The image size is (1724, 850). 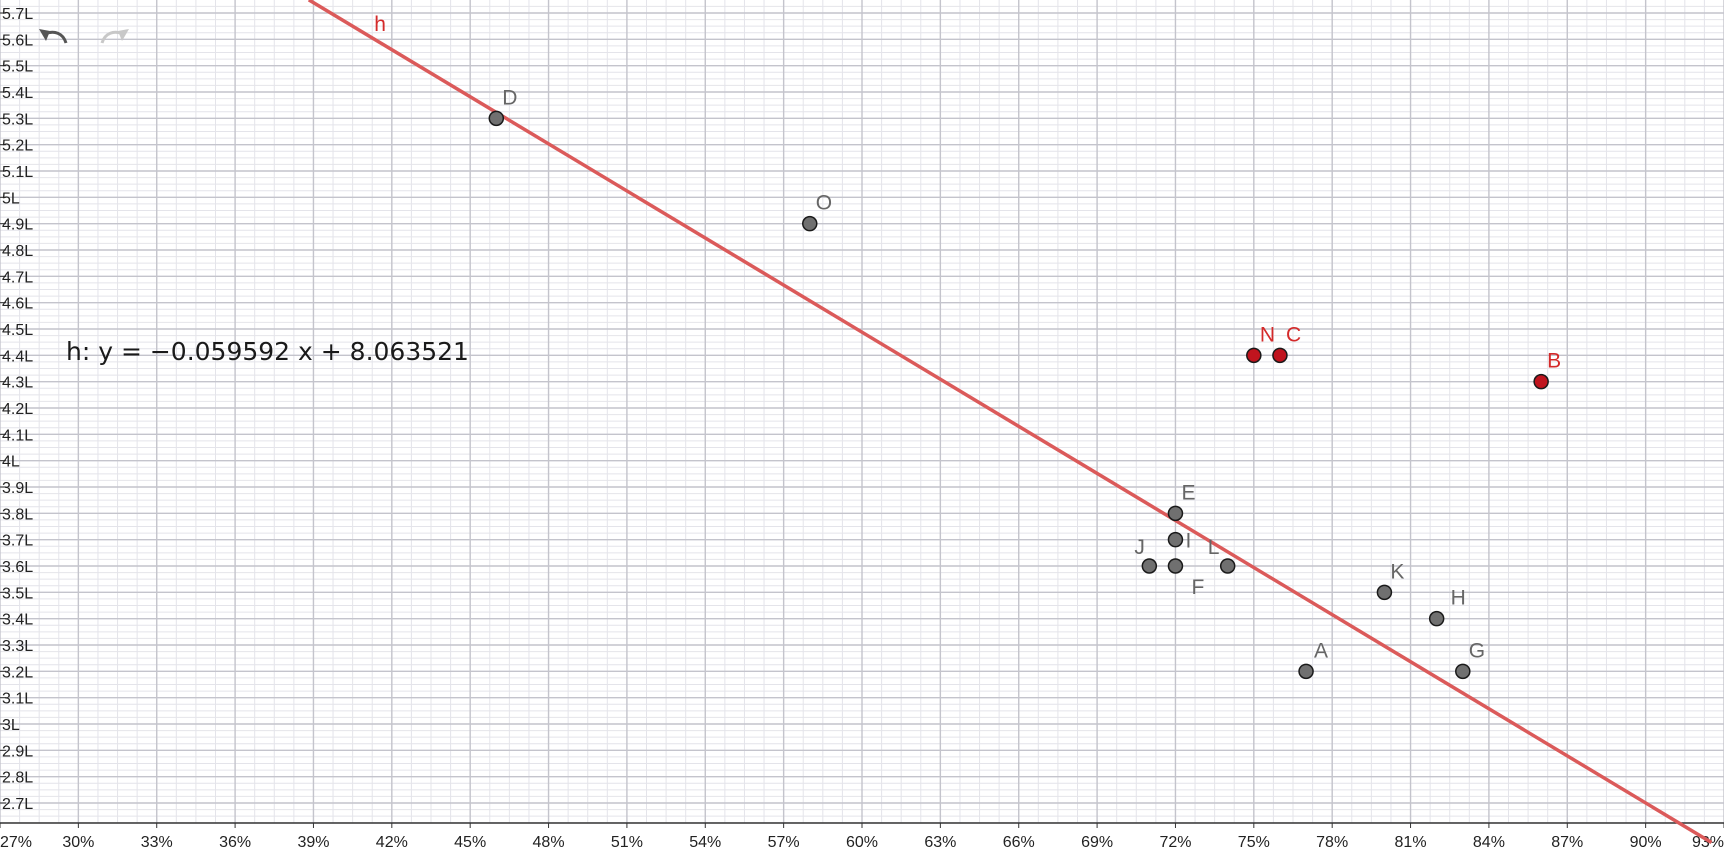 I want to click on y-tick-label: 4.7L, so click(x=17, y=277).